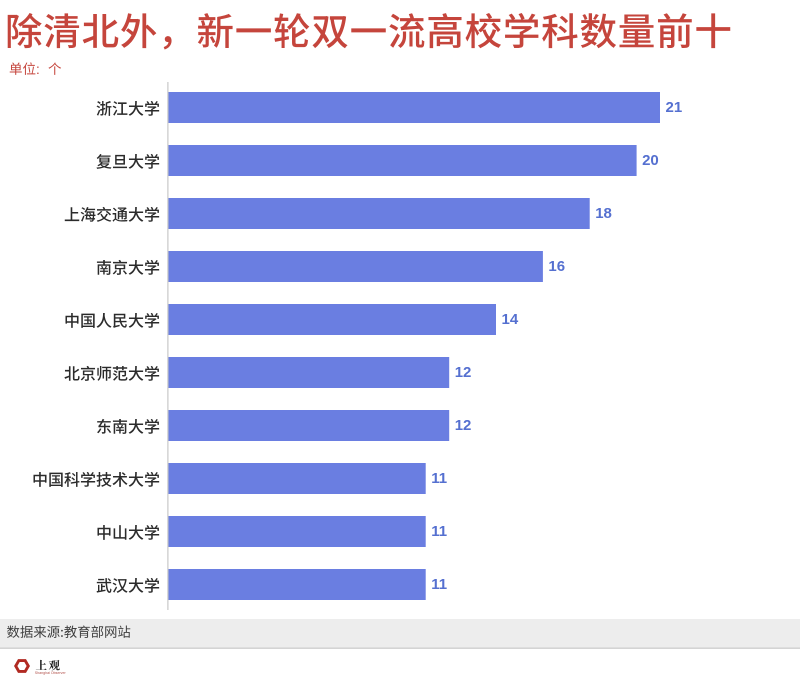 This screenshot has height=686, width=800. What do you see at coordinates (556, 266) in the screenshot?
I see `svg-text: 16` at bounding box center [556, 266].